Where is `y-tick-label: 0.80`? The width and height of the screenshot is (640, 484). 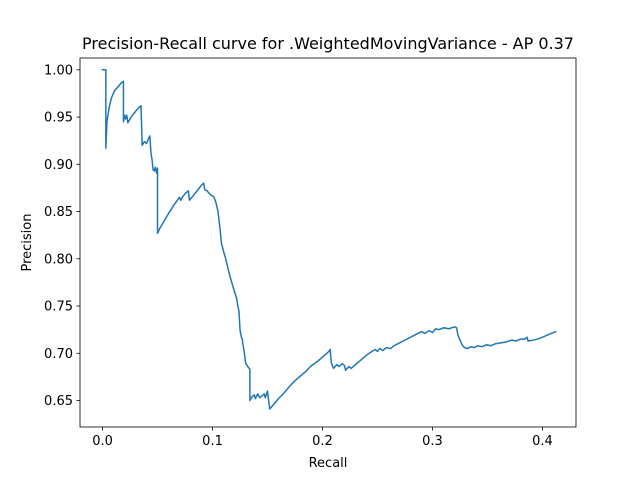 y-tick-label: 0.80 is located at coordinates (58, 259).